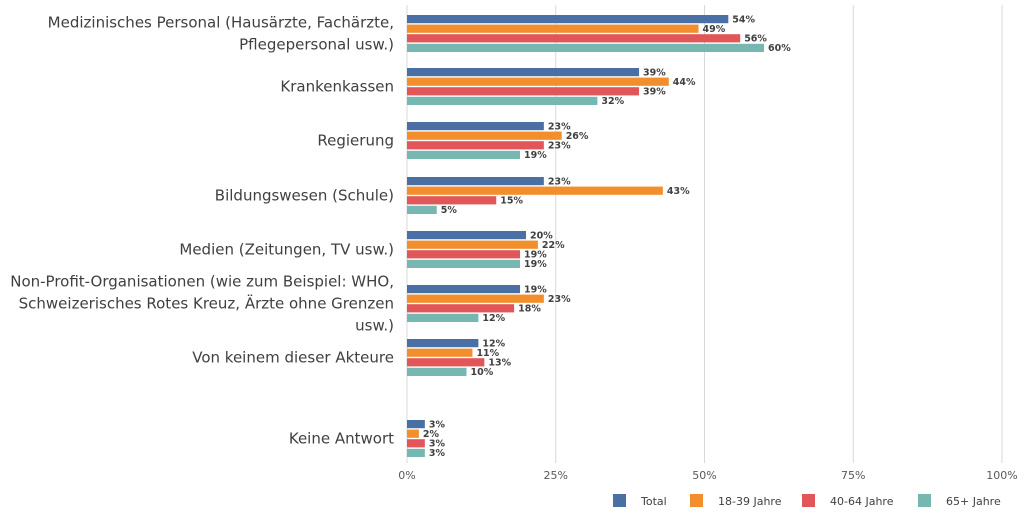 This screenshot has width=1024, height=522. Describe the element at coordinates (337, 87) in the screenshot. I see `category-label: Krankenkassen` at that location.